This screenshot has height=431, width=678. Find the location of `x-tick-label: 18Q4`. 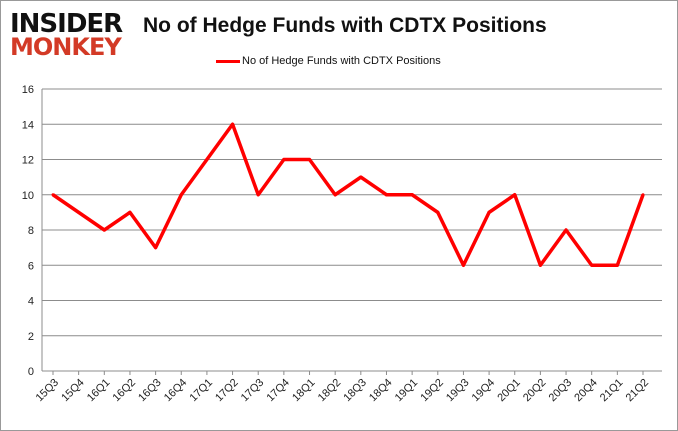

x-tick-label: 18Q4 is located at coordinates (381, 391).